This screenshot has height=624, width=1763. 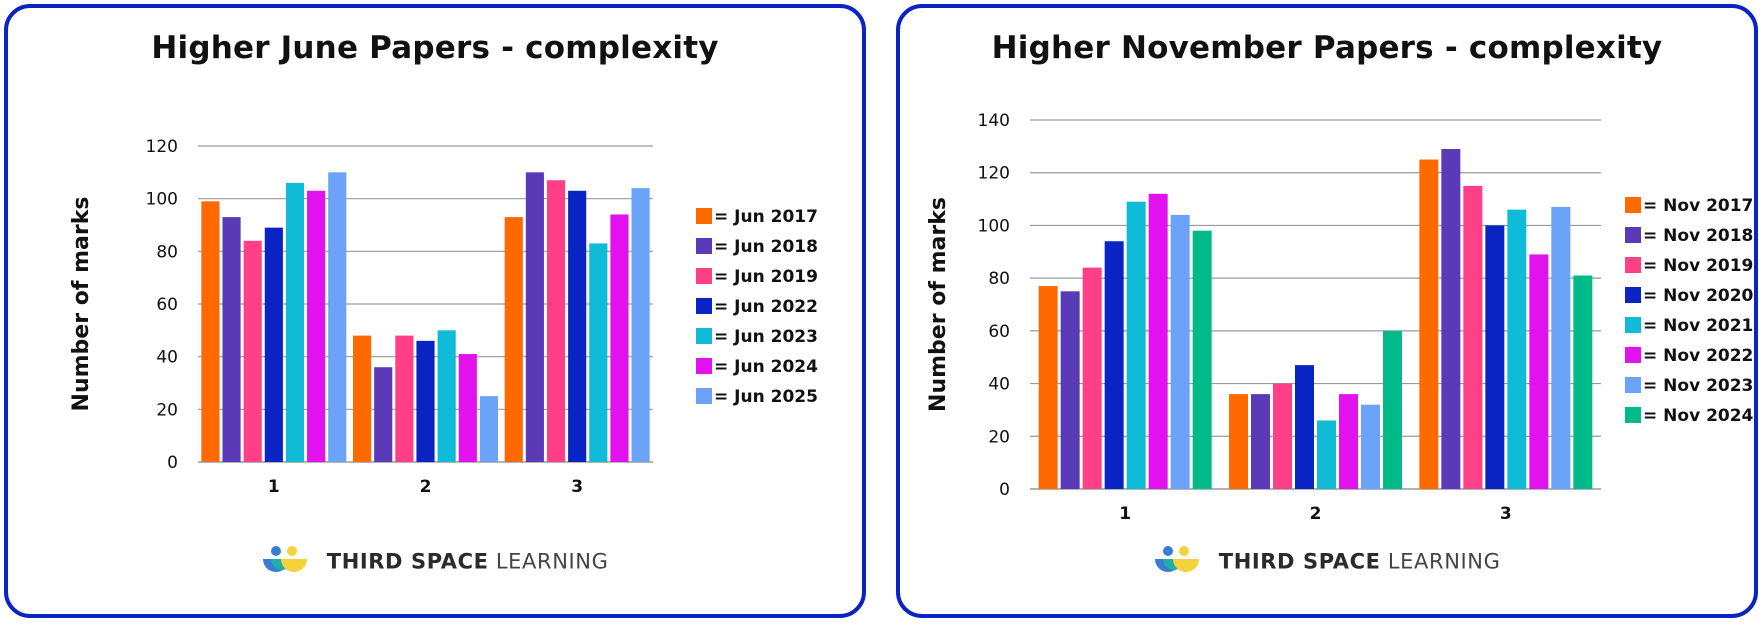 What do you see at coordinates (766, 367) in the screenshot?
I see `legend-label: = Jun 2024` at bounding box center [766, 367].